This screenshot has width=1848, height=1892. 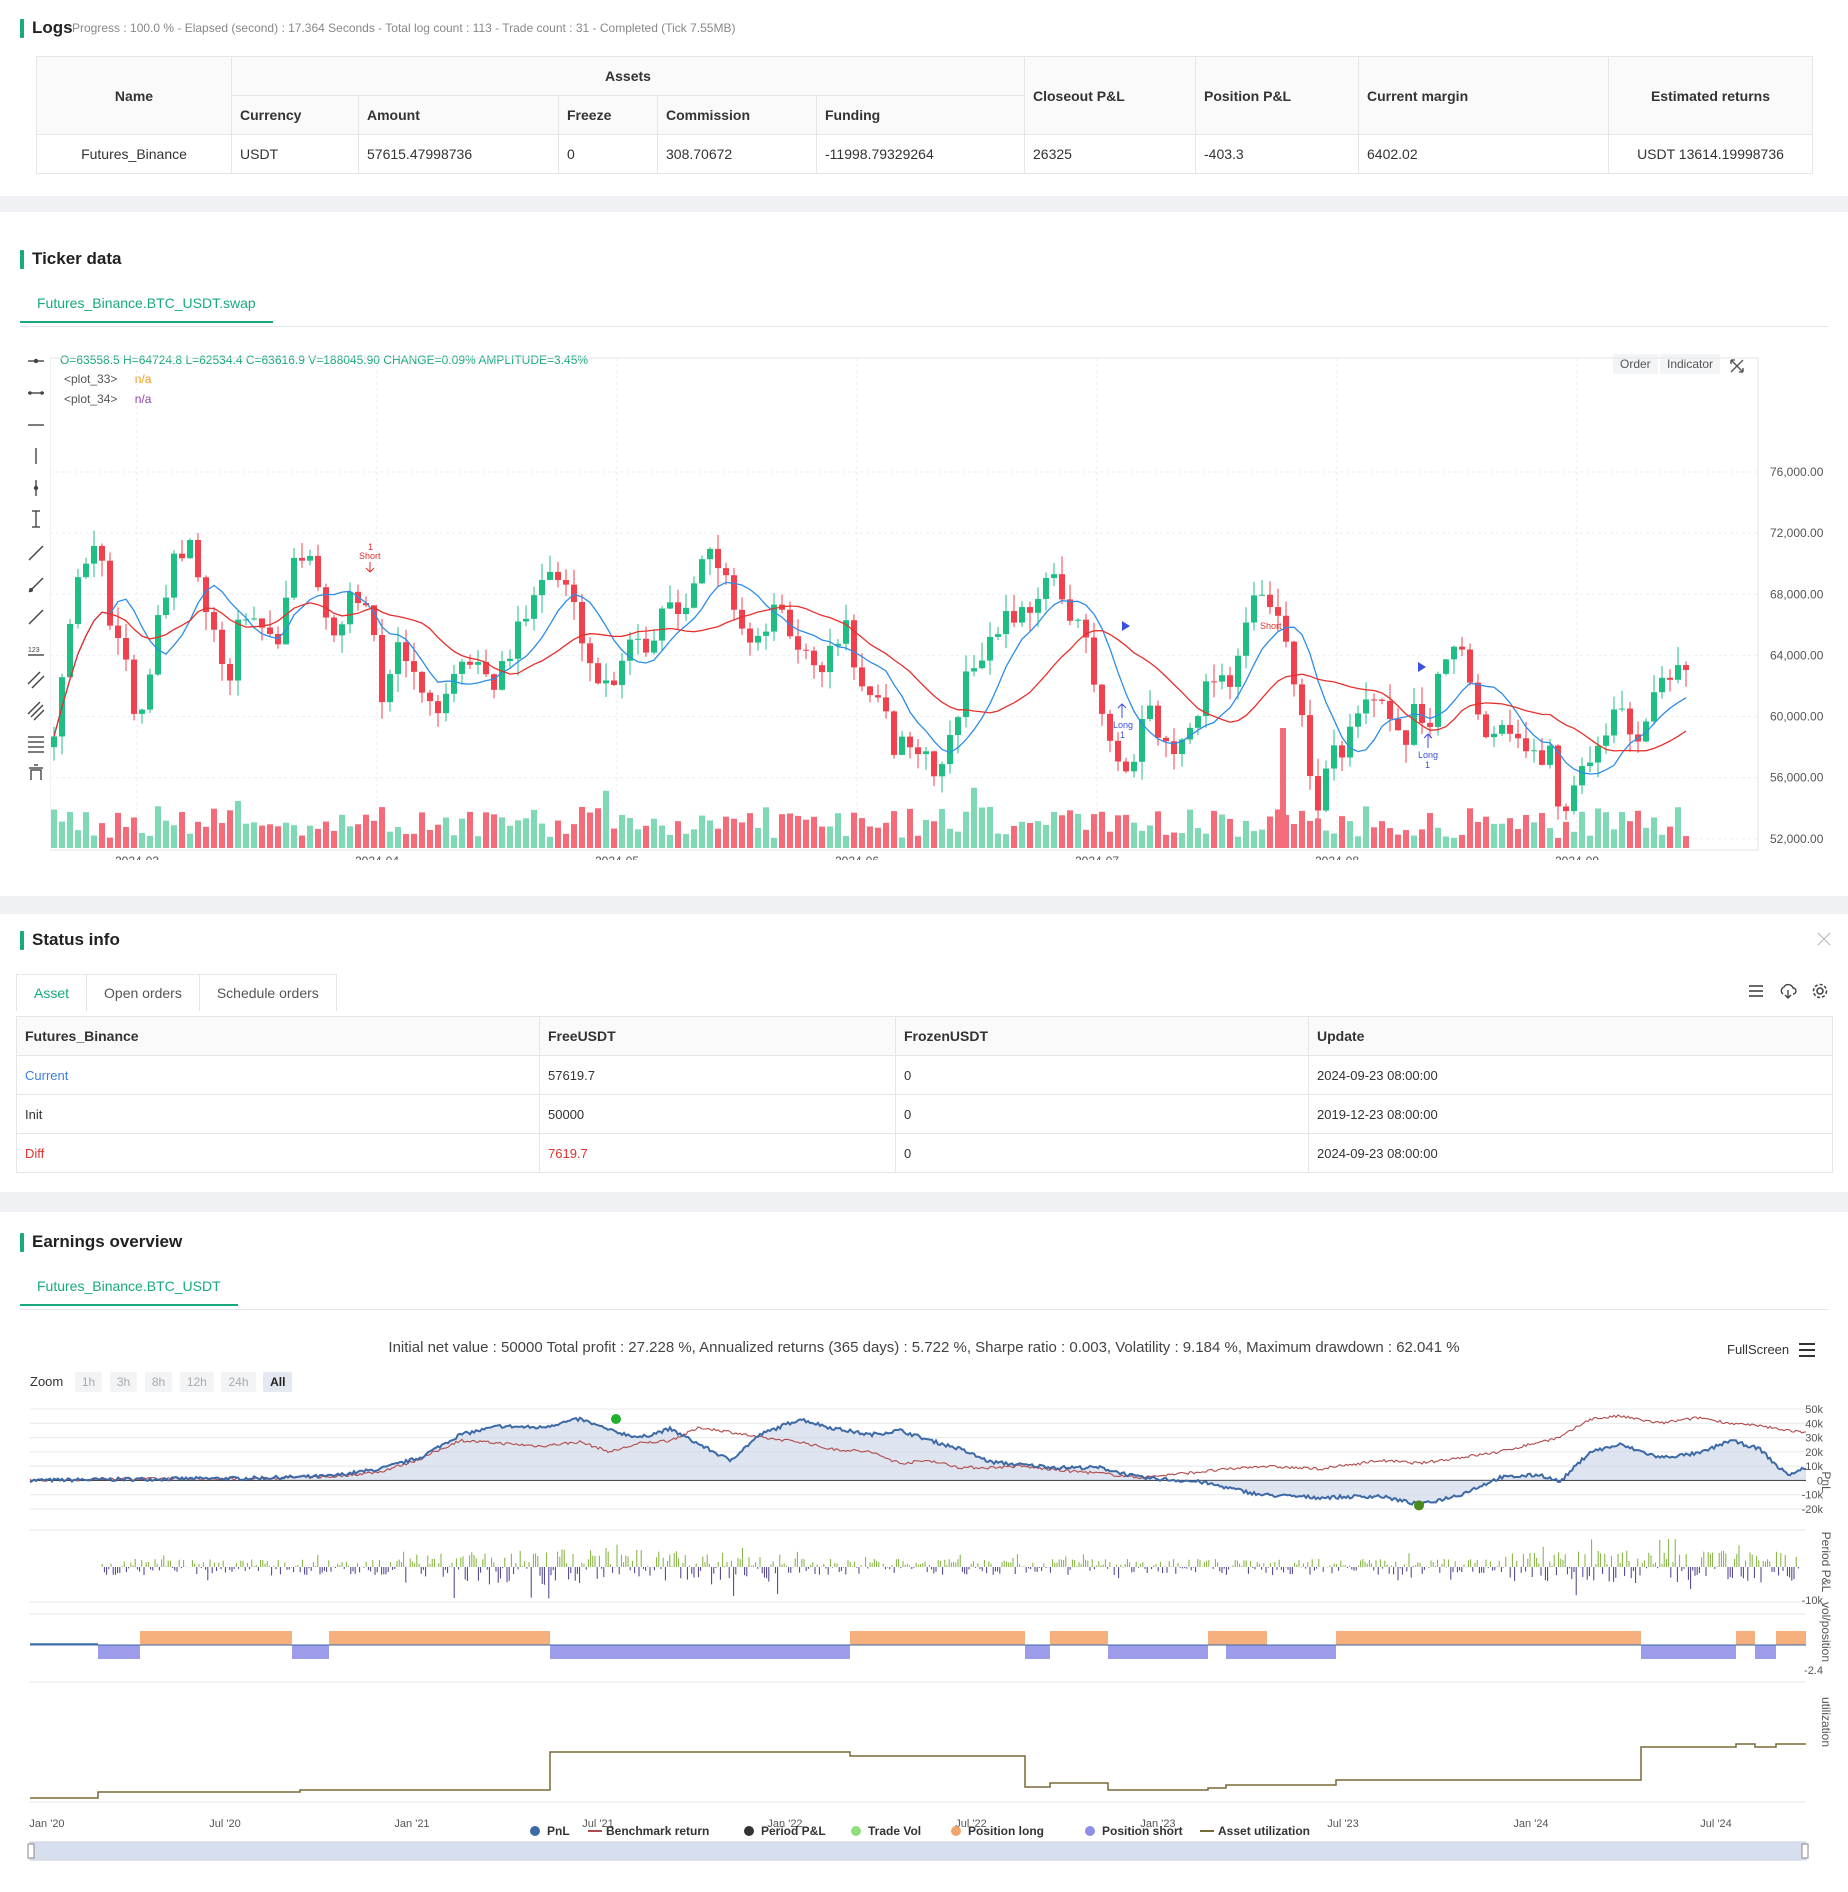 What do you see at coordinates (123, 1382) in the screenshot?
I see `zoom-3h-button: 3h` at bounding box center [123, 1382].